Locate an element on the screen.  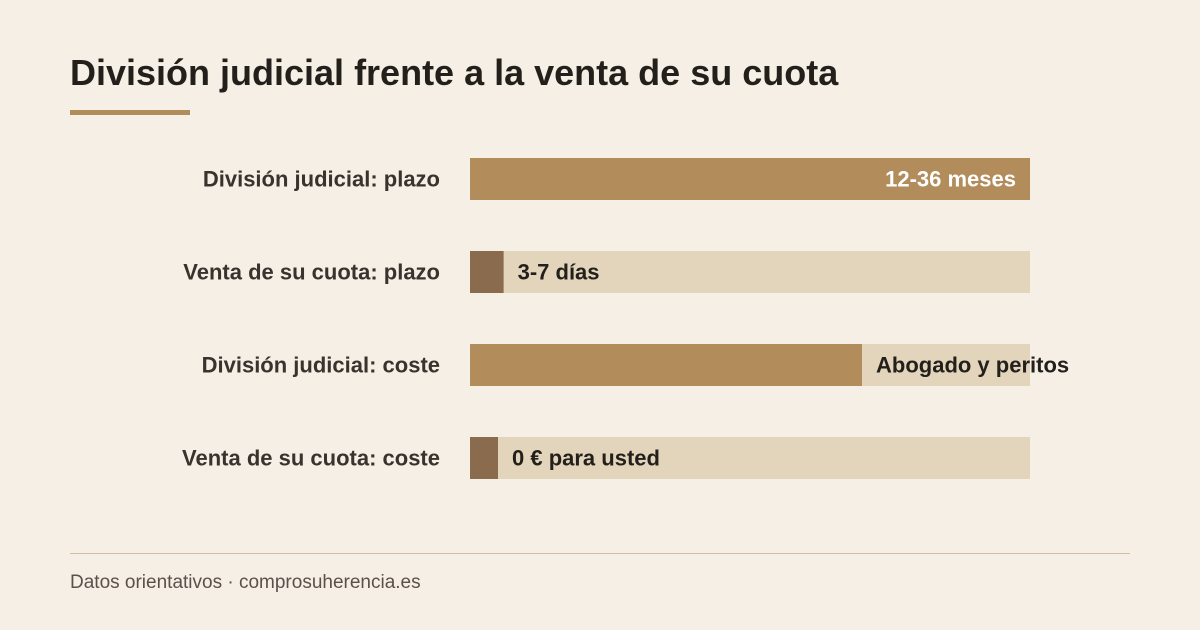
value-label: 12-36 meses is located at coordinates (950, 179).